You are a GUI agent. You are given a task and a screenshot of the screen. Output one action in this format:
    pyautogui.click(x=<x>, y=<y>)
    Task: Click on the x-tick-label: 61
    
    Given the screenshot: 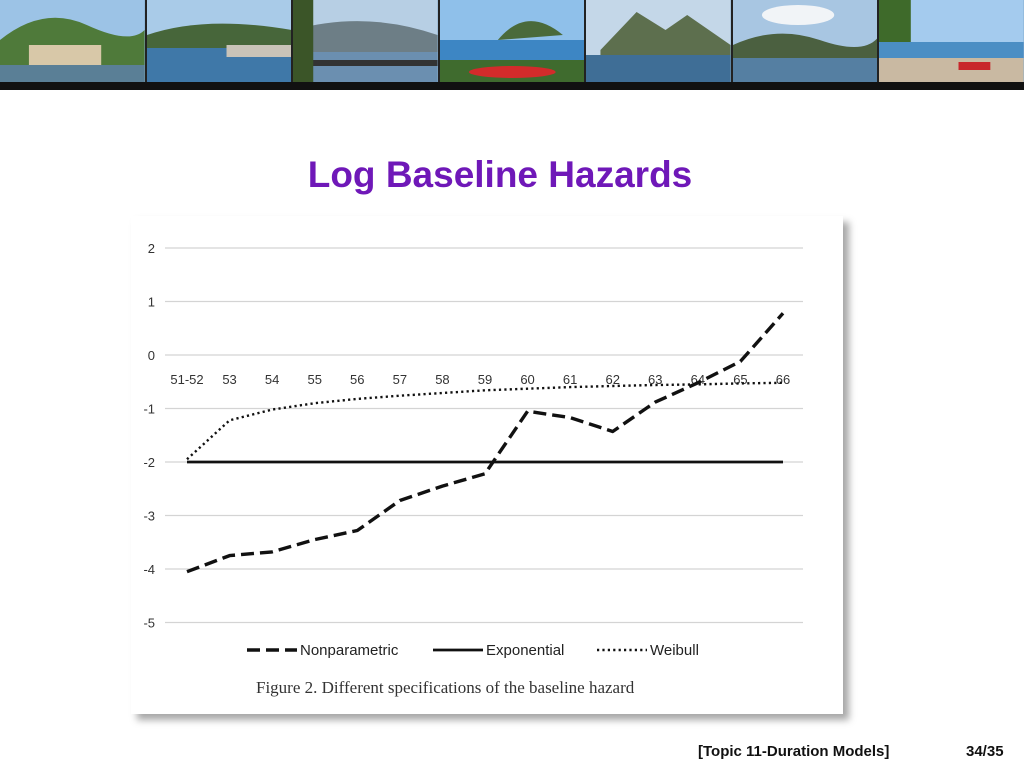 What is the action you would take?
    pyautogui.click(x=570, y=379)
    